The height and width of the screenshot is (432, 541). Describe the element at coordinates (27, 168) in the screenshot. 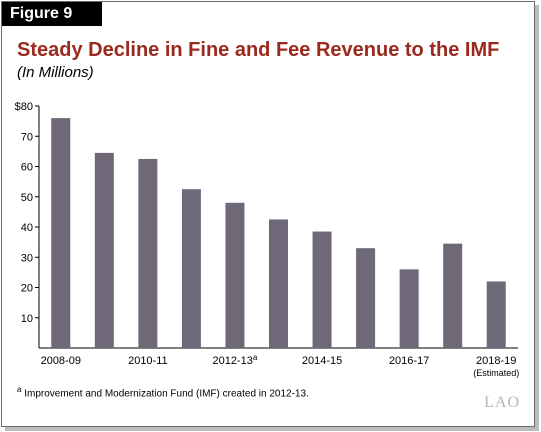

I see `y-tick-label: 60` at that location.